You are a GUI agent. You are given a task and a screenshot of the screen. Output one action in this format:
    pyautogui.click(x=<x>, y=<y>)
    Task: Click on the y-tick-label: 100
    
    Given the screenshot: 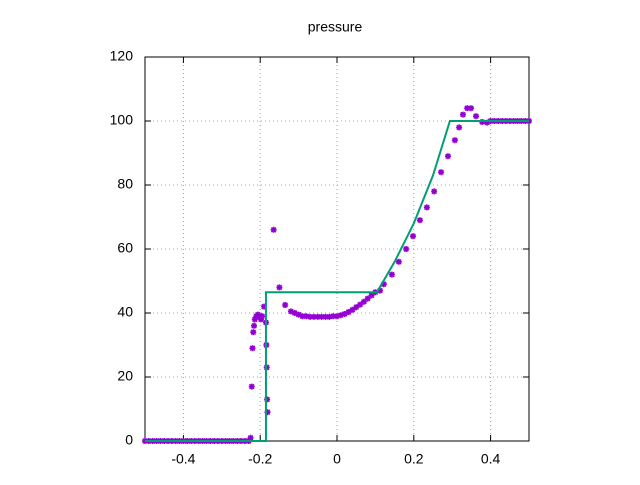 What is the action you would take?
    pyautogui.click(x=122, y=120)
    